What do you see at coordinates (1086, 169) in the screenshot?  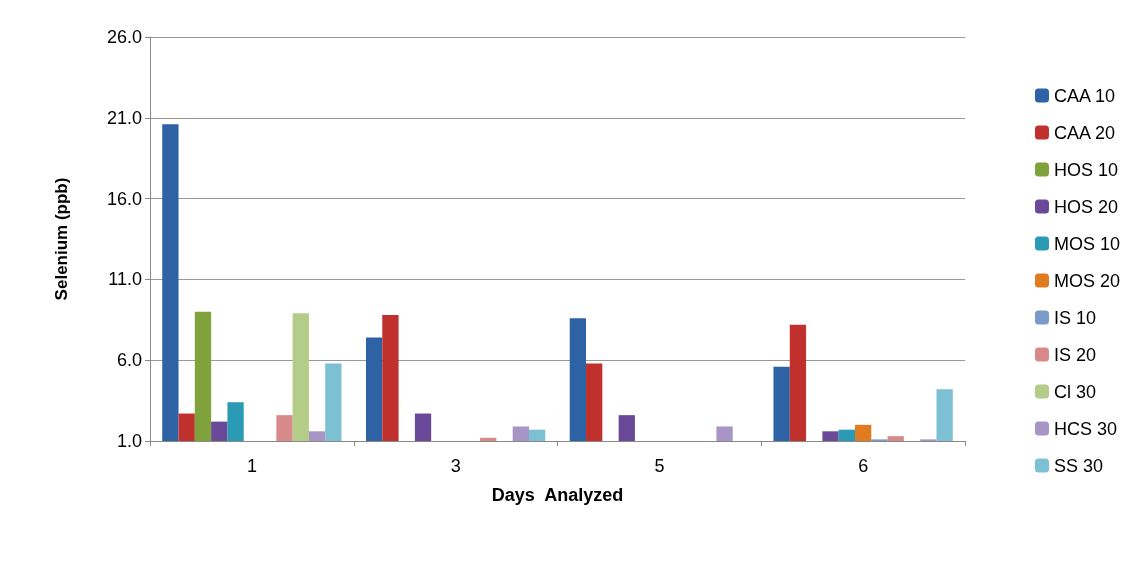 I see `legend-label: HOS 10` at bounding box center [1086, 169].